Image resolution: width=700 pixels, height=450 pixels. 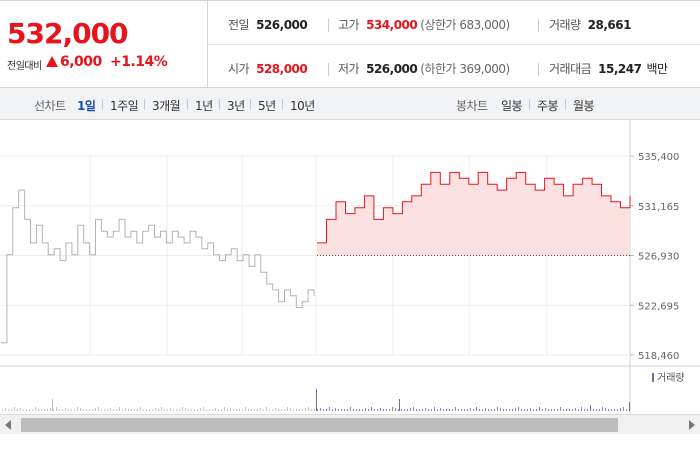 I want to click on stat-volume: 거래량 28,661, so click(x=590, y=24).